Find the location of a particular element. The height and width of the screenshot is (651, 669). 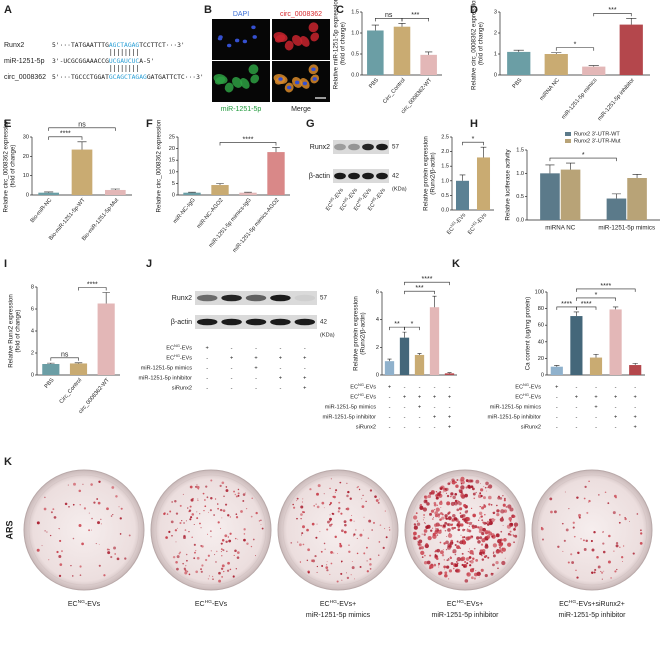

significance-bracket is located at coordinates (412, 328).